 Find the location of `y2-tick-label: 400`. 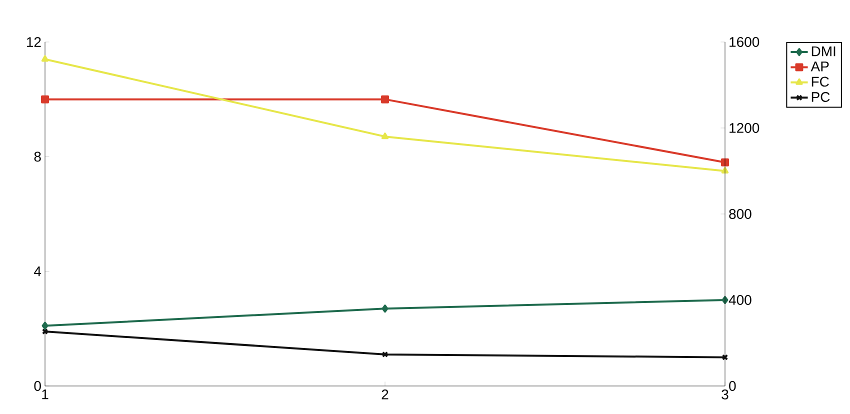

y2-tick-label: 400 is located at coordinates (740, 300).